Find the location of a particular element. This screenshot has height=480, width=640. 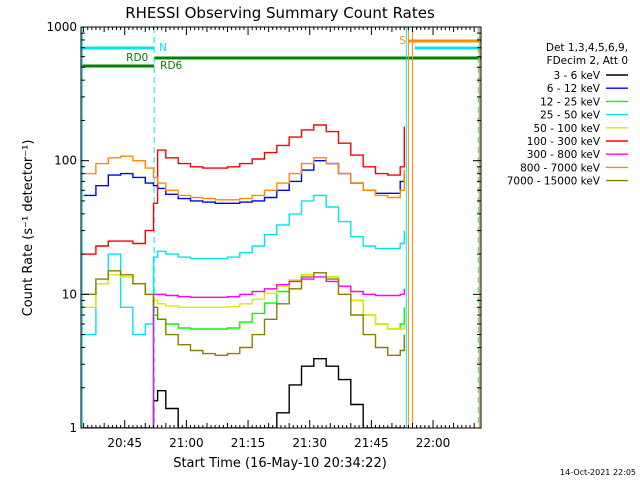

x-tick-label: 21:00 is located at coordinates (186, 443).